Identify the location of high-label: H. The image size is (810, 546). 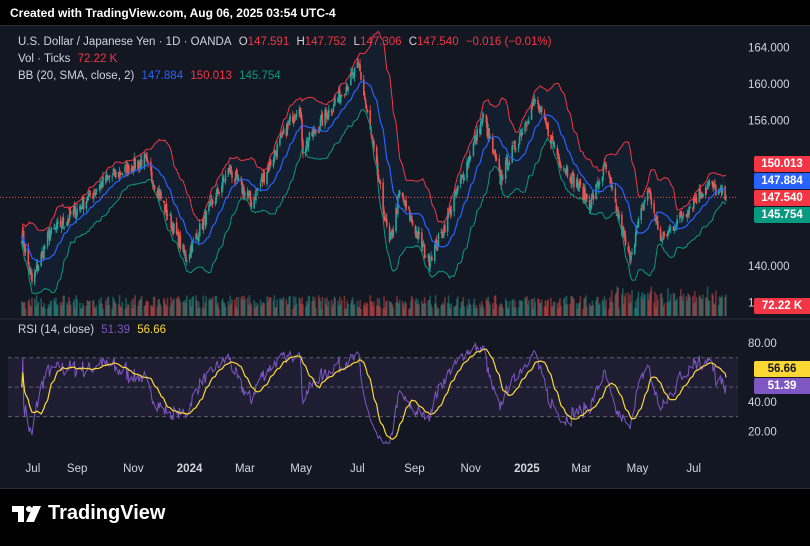
(300, 42).